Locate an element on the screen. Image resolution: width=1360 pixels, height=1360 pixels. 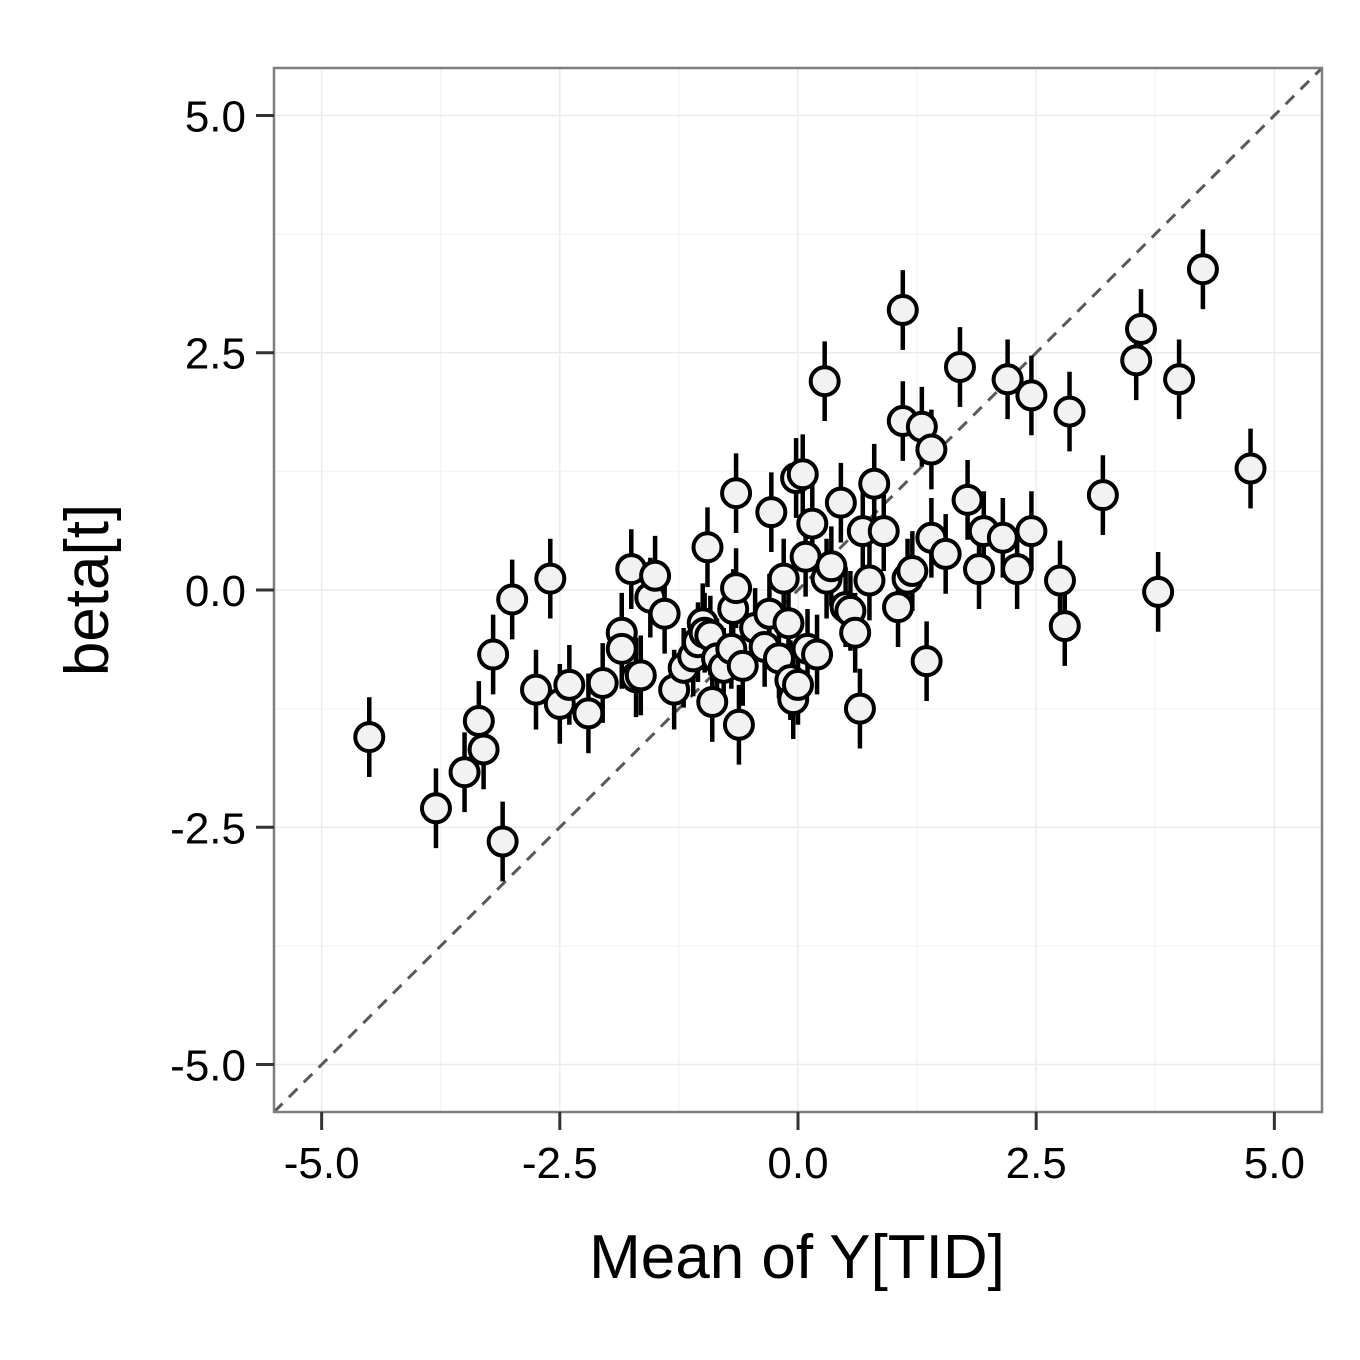
x-tick-label: 0.0 is located at coordinates (797, 1163).